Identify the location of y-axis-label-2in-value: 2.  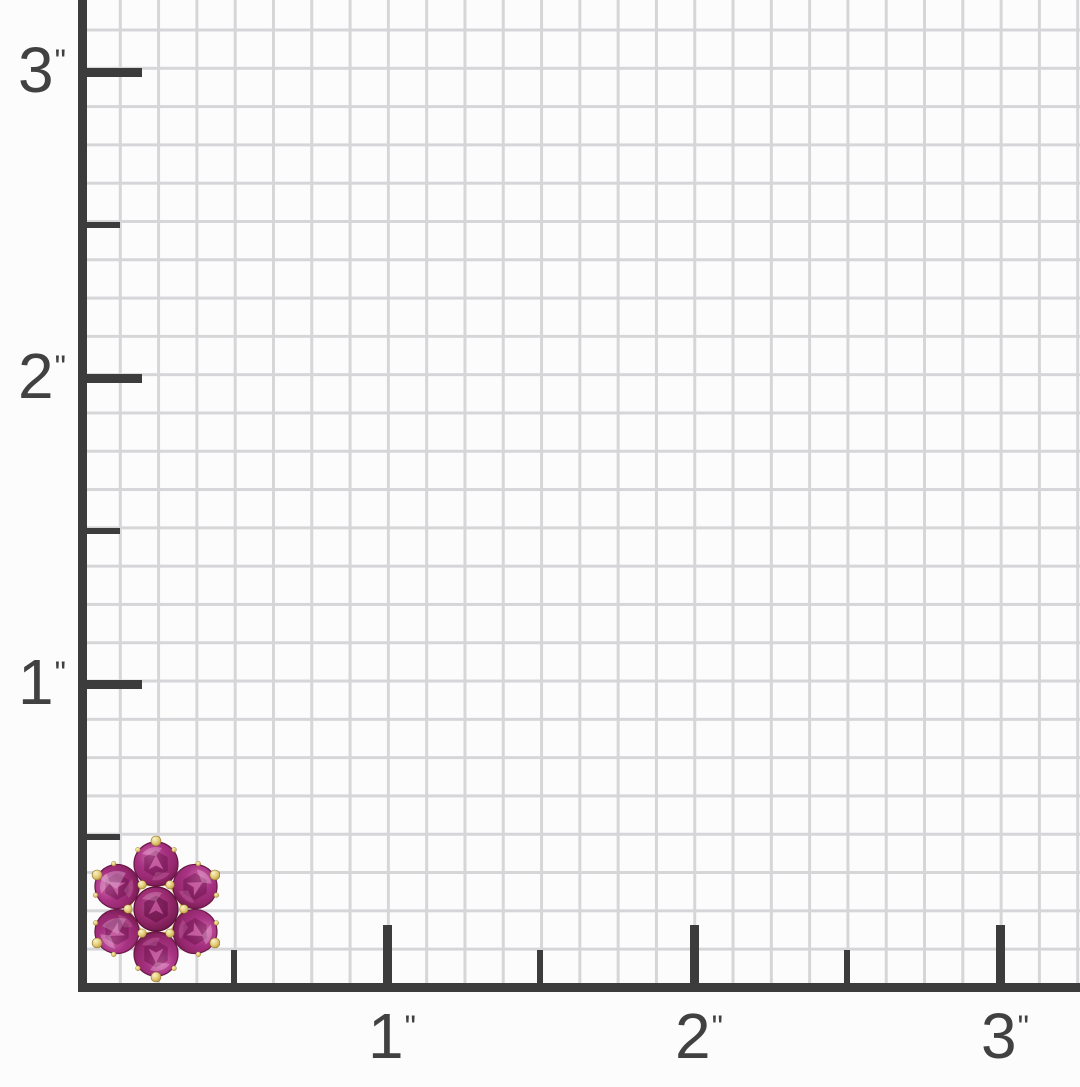
(36, 376).